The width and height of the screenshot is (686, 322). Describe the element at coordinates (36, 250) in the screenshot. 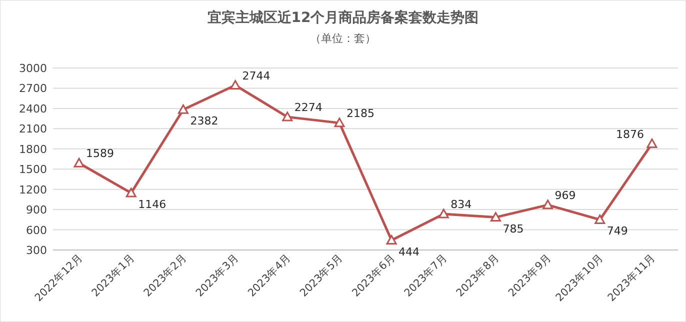

I see `y-tick-label: 300` at that location.